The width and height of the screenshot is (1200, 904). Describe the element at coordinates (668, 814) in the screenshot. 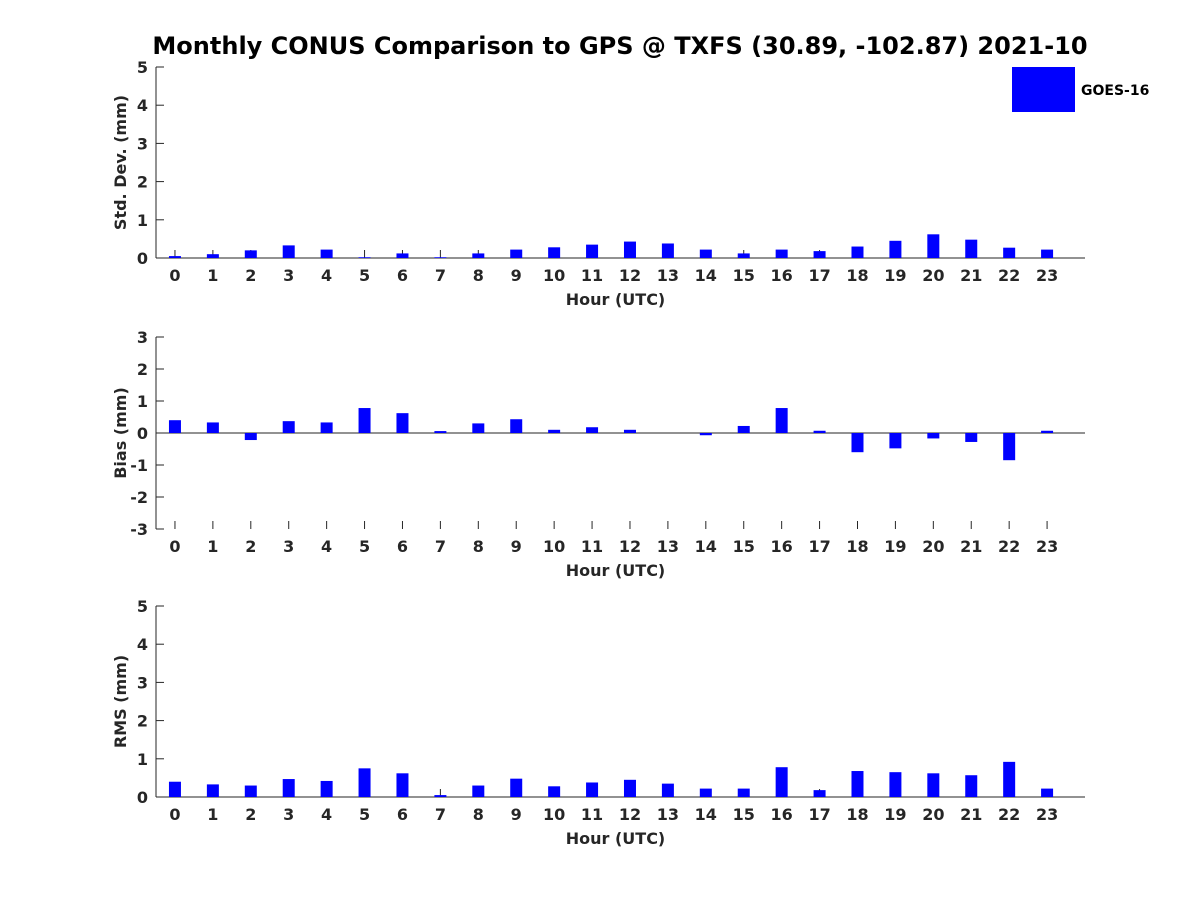

I see `x-tick-label: 13` at that location.